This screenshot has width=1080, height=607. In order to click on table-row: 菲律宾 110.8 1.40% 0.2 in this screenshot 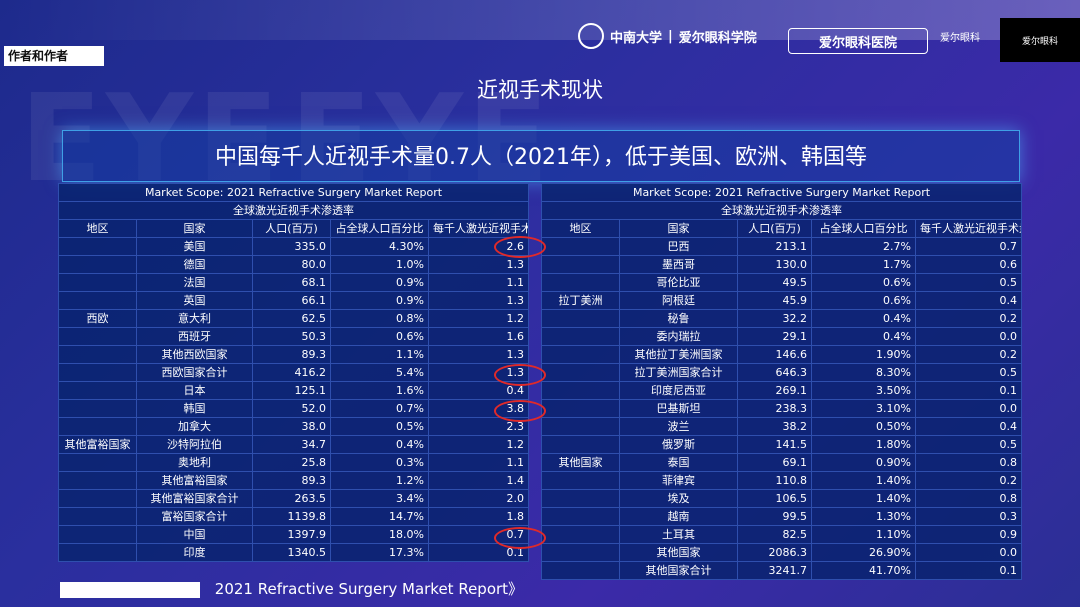, I will do `click(781, 480)`.